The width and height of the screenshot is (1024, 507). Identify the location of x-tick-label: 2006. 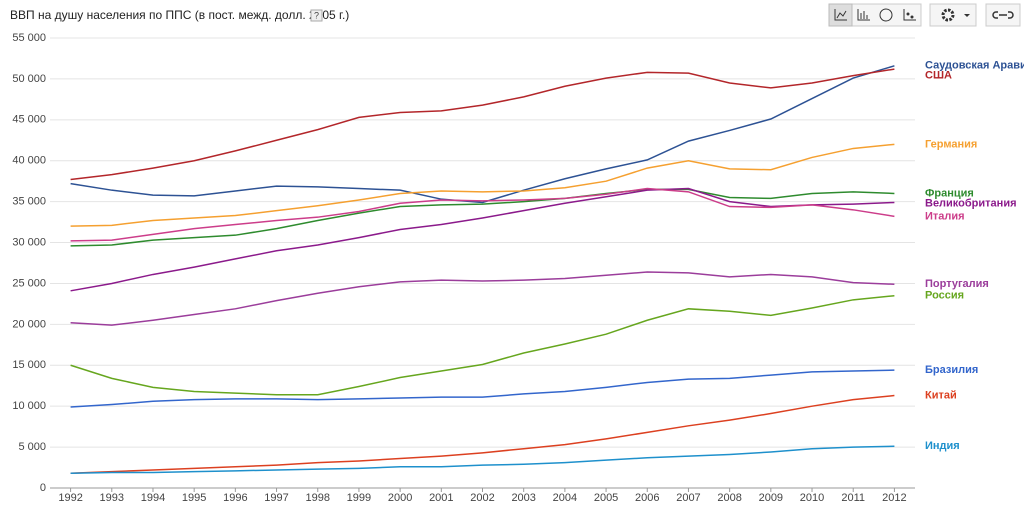
(647, 498).